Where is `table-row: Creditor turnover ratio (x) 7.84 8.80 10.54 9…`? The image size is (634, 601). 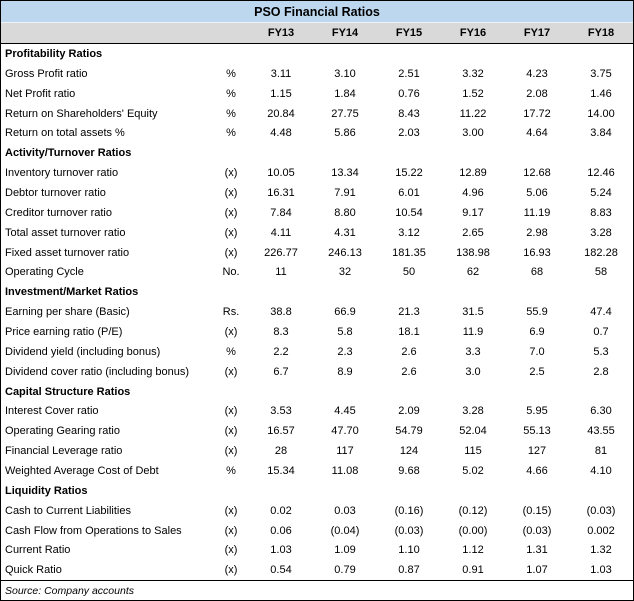 table-row: Creditor turnover ratio (x) 7.84 8.80 10.54 9… is located at coordinates (317, 213).